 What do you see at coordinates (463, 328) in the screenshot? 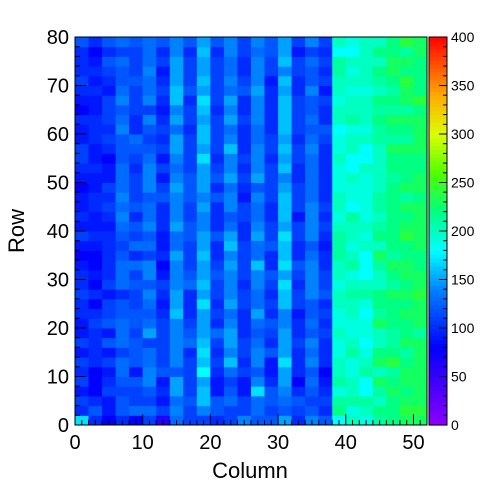
I see `colorbar-tick-label: 100` at bounding box center [463, 328].